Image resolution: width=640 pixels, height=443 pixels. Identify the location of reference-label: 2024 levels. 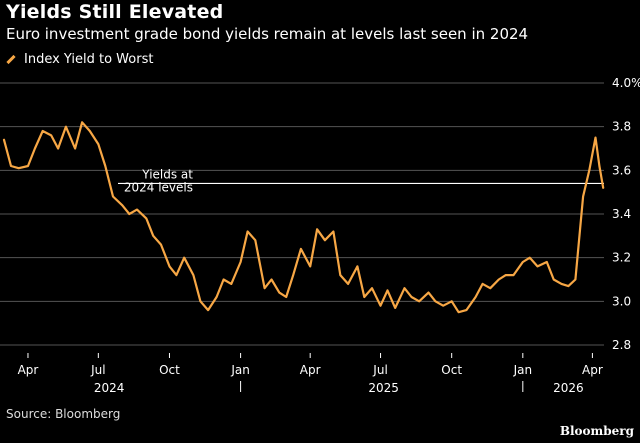
(158, 187).